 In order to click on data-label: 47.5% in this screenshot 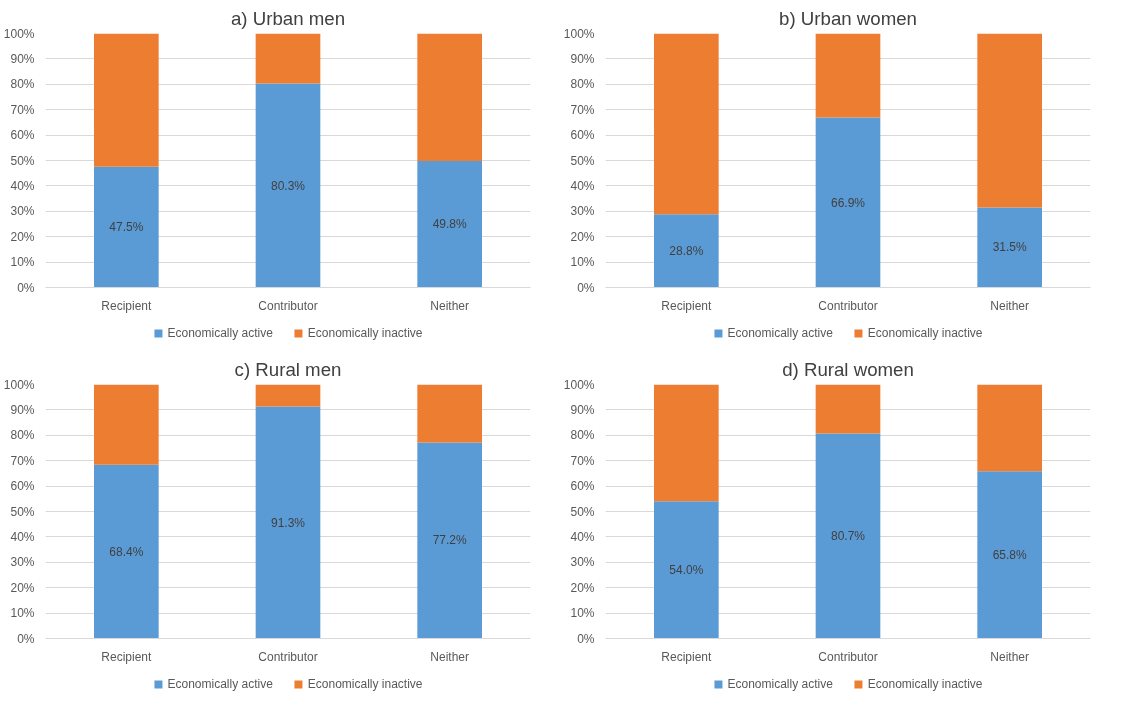, I will do `click(126, 227)`.